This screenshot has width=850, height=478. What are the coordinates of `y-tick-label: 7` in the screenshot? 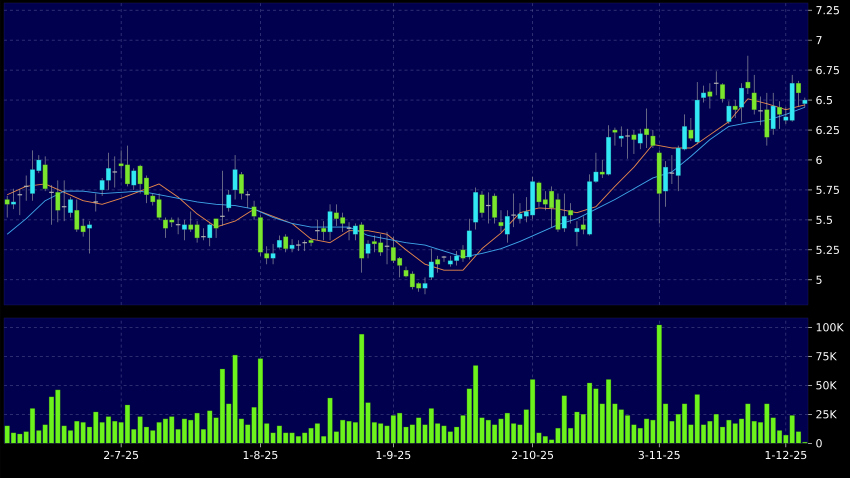 It's located at (819, 40).